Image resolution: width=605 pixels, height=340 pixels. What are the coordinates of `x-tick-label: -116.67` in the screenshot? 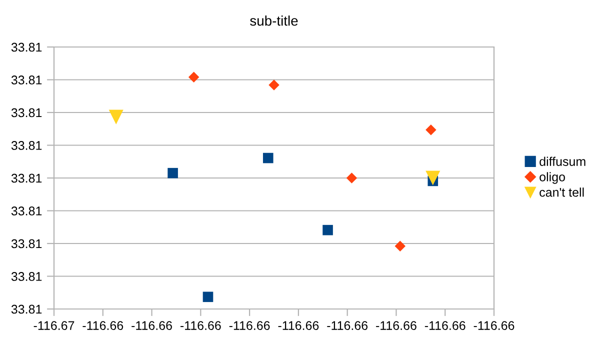 It's located at (54, 325).